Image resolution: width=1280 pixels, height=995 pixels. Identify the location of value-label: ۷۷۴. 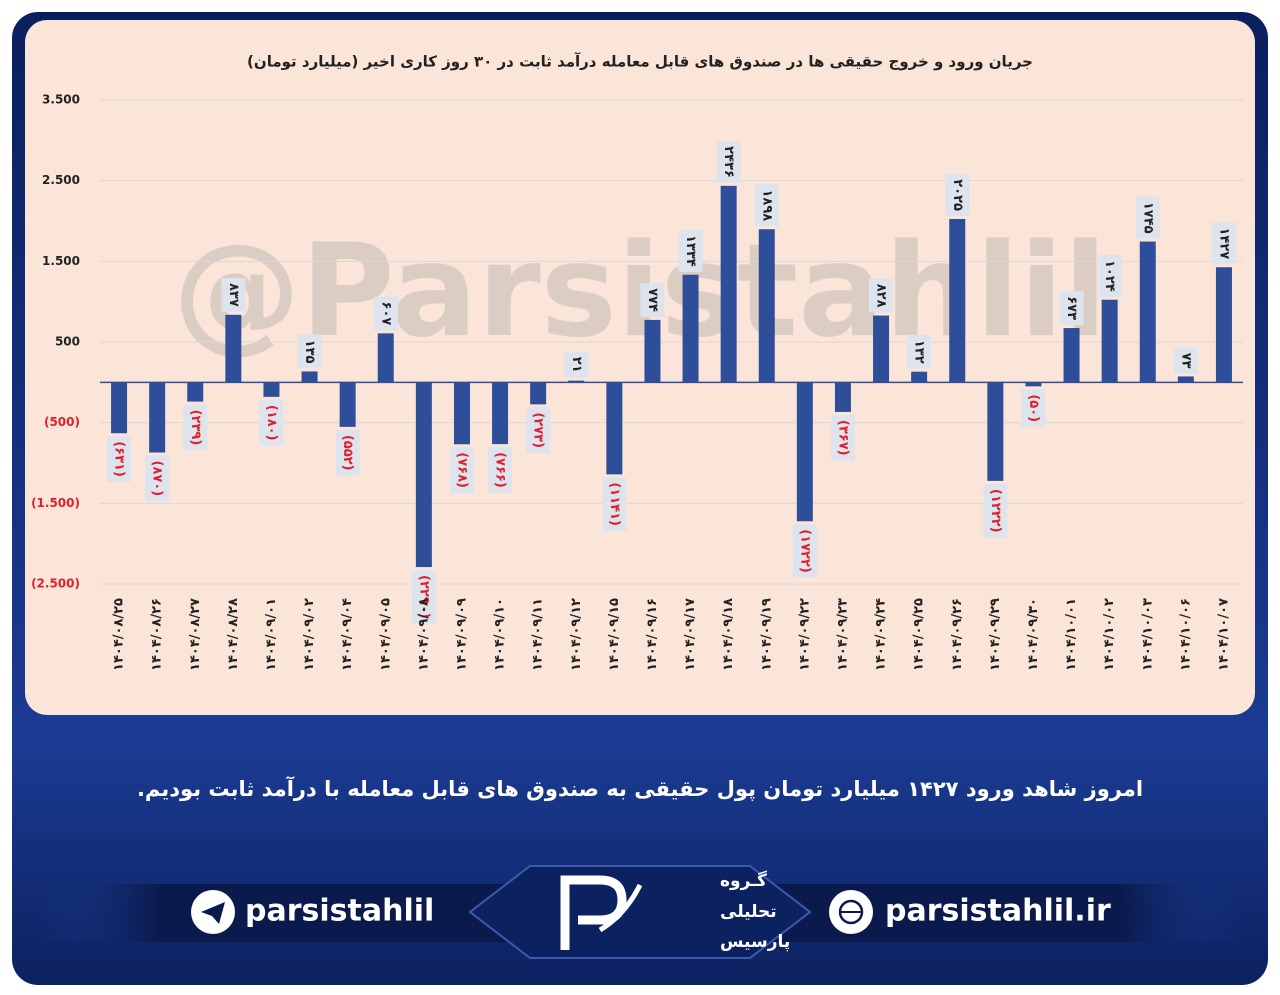
(652, 300).